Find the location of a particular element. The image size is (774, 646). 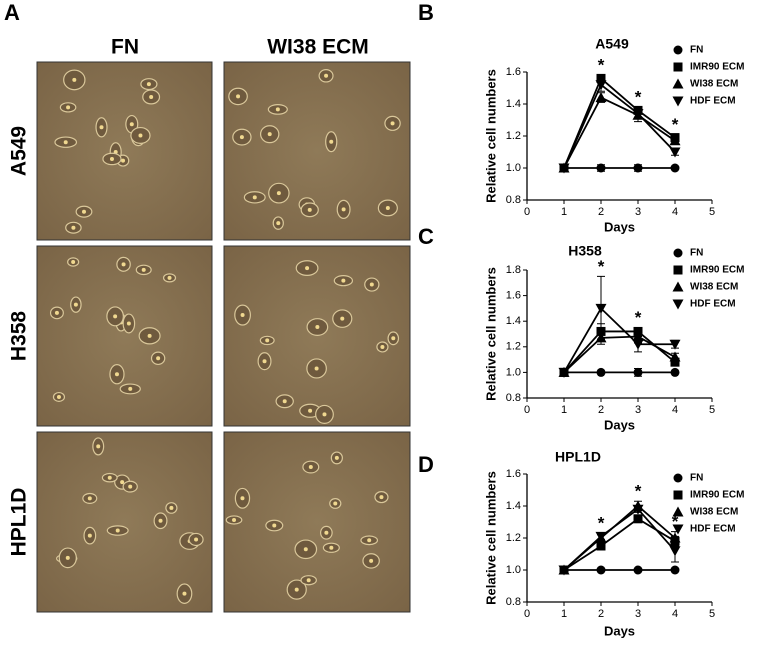

legend-label: HDF ECM is located at coordinates (713, 304).